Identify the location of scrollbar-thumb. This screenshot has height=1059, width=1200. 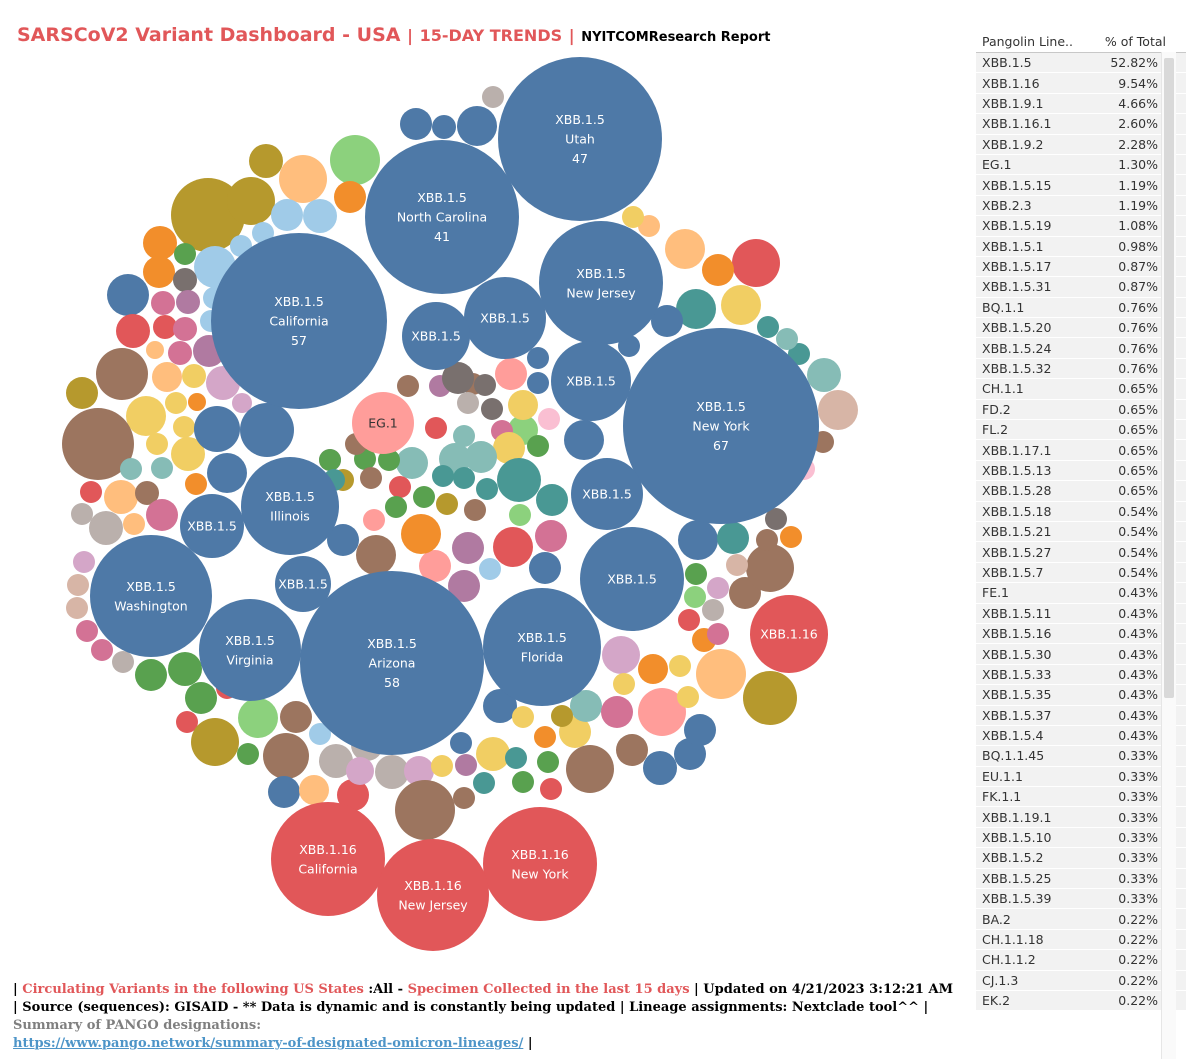
(1169, 378).